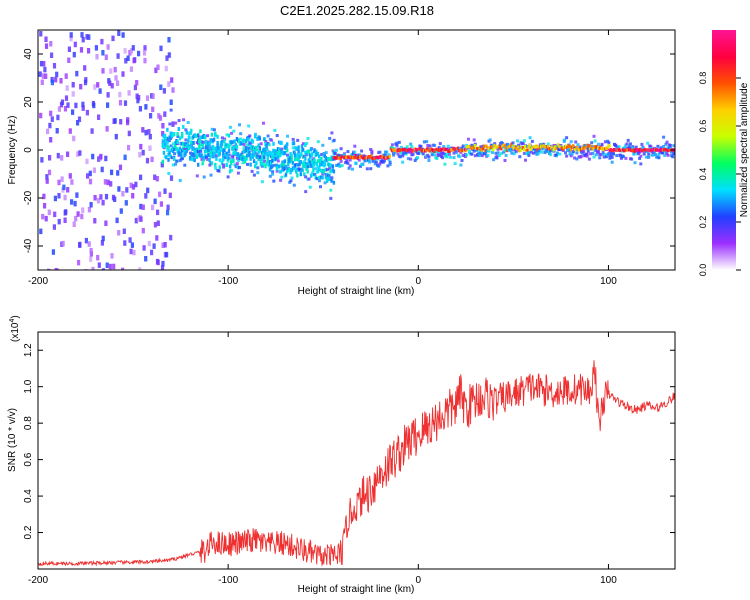 Image resolution: width=750 pixels, height=600 pixels. What do you see at coordinates (662, 153) in the screenshot?
I see `heatmap-cell-1935` at bounding box center [662, 153].